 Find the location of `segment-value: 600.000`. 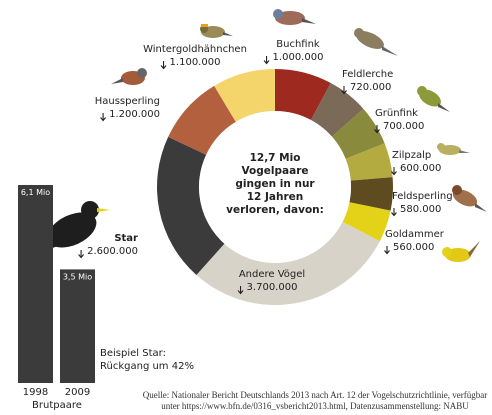

segment-value: 600.000 is located at coordinates (420, 168).